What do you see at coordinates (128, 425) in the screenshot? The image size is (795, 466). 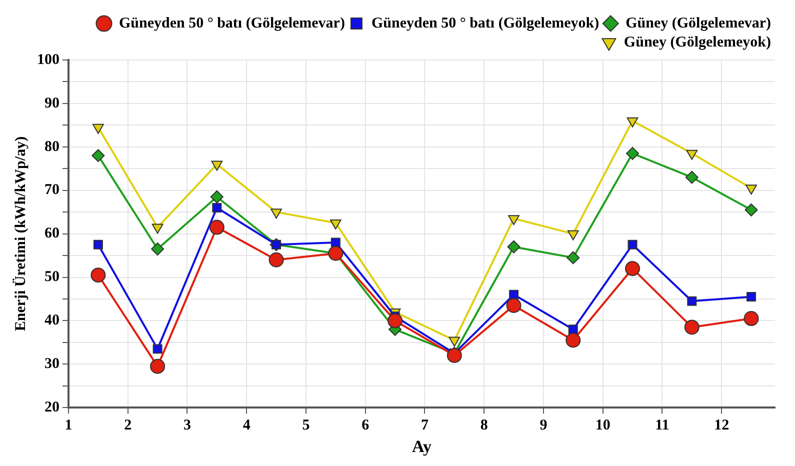 I see `x-tick-label: 2` at bounding box center [128, 425].